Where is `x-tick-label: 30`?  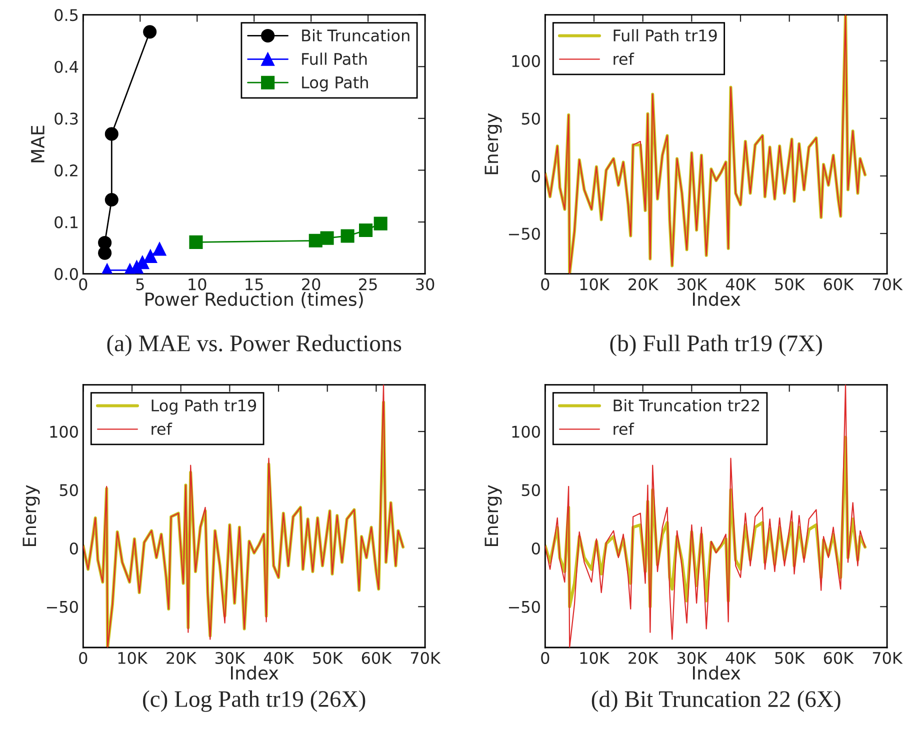 x-tick-label: 30 is located at coordinates (425, 284).